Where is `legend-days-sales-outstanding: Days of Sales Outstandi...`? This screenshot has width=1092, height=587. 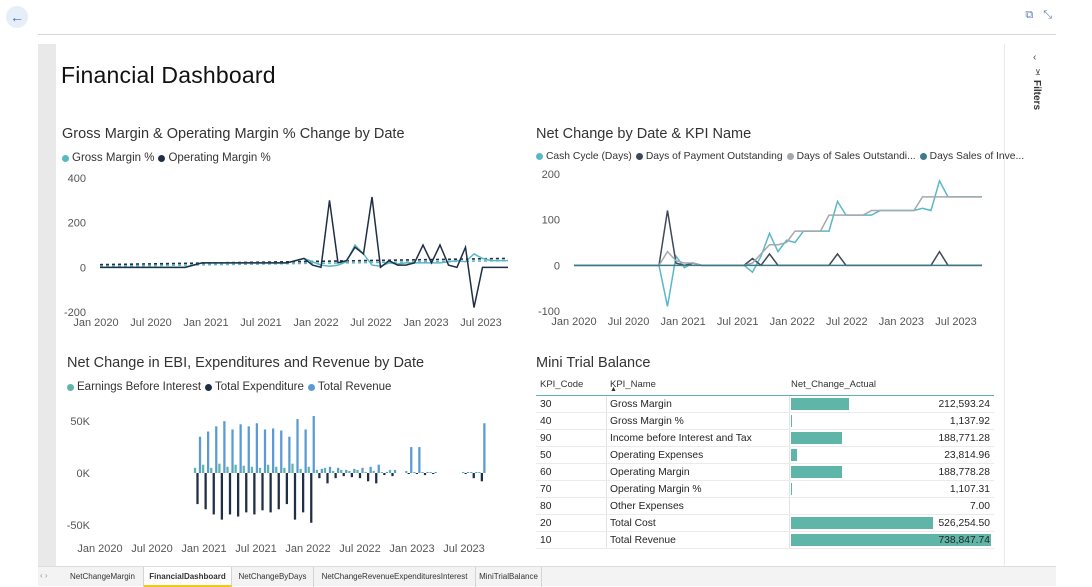
legend-days-sales-outstanding: Days of Sales Outstandi... is located at coordinates (851, 156).